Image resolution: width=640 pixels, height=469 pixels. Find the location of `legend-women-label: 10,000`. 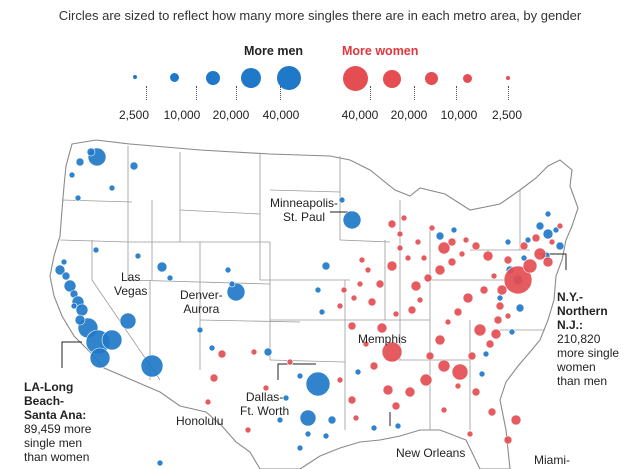

legend-women-label: 10,000 is located at coordinates (459, 115).